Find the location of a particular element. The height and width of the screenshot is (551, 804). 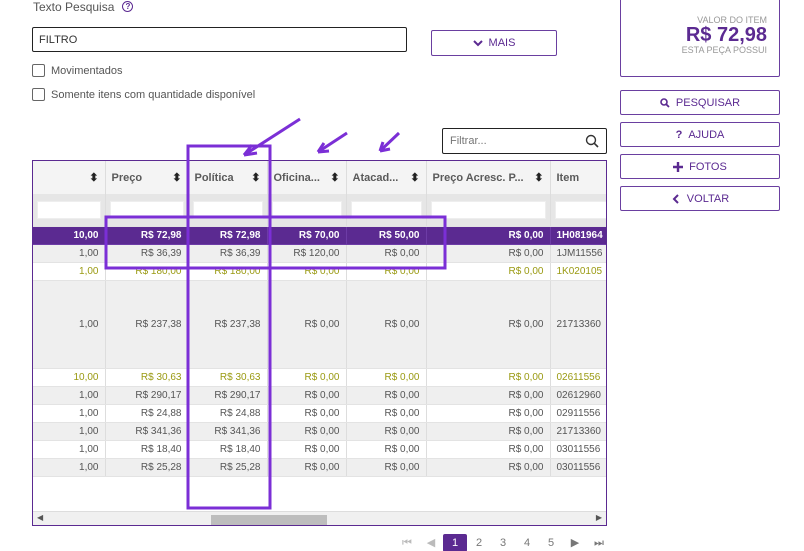

pesquisar-button: PESQUISAR is located at coordinates (700, 102).